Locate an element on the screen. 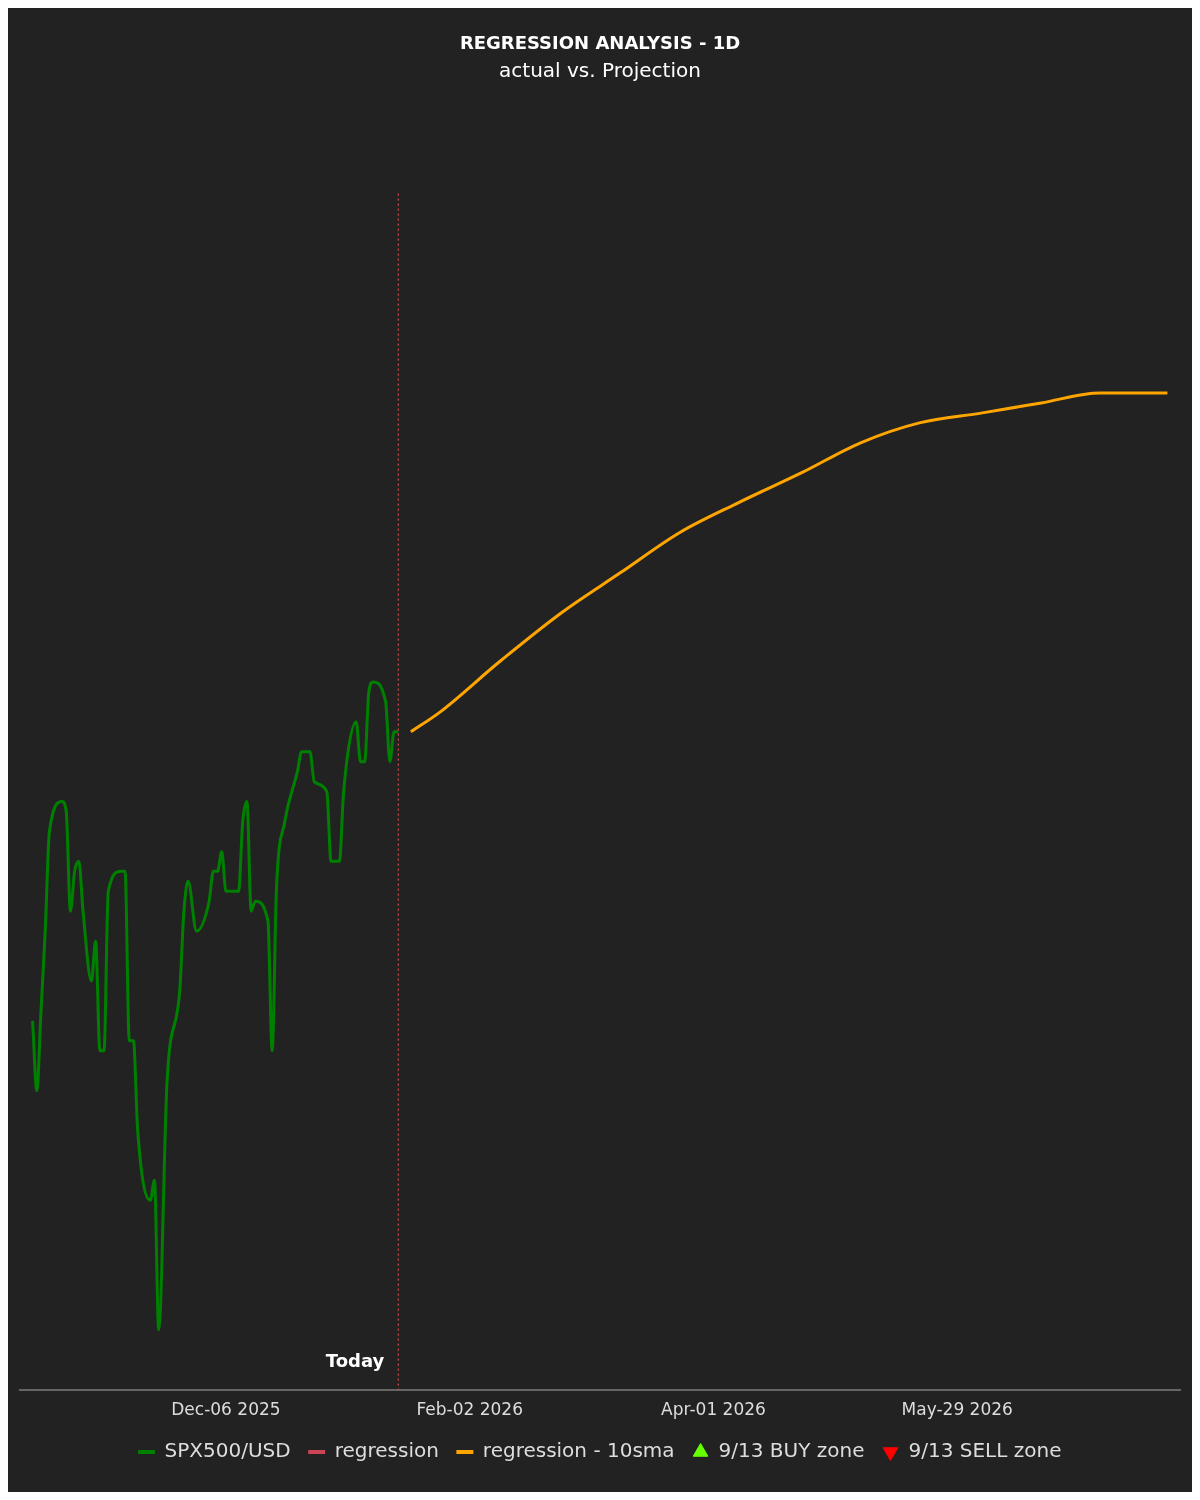 The width and height of the screenshot is (1200, 1500). chart-subtitle: actual vs. Projection is located at coordinates (600, 69).